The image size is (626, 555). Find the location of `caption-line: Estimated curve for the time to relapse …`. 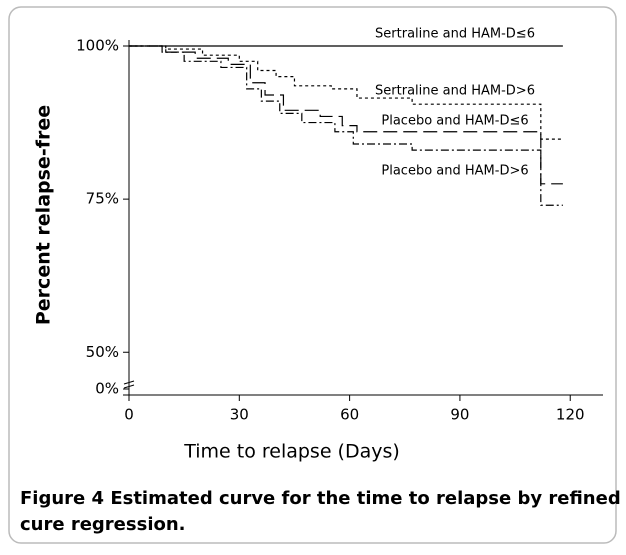

caption-line: Estimated curve for the time to relapse … is located at coordinates (365, 498).